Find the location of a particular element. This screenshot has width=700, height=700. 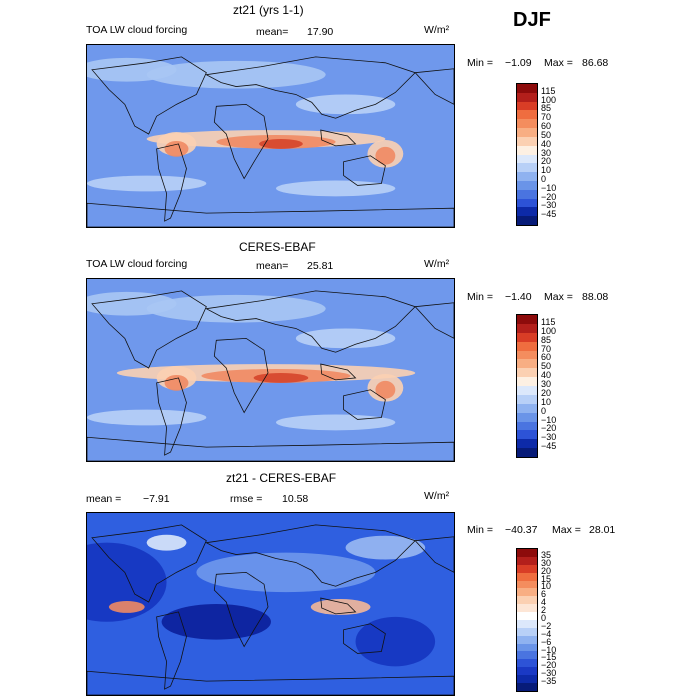

colorbar-tick-label: −35 is located at coordinates (549, 681).